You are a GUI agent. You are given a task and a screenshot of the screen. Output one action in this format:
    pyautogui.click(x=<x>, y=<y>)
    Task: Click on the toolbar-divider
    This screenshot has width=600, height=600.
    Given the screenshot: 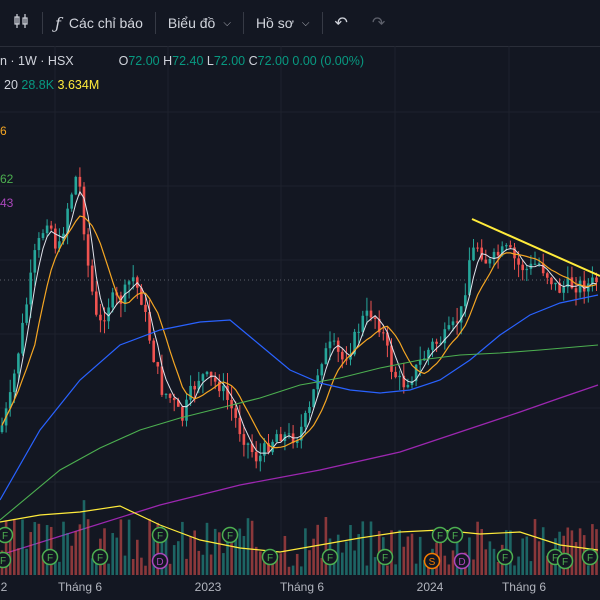 What is the action you would take?
    pyautogui.click(x=42, y=23)
    